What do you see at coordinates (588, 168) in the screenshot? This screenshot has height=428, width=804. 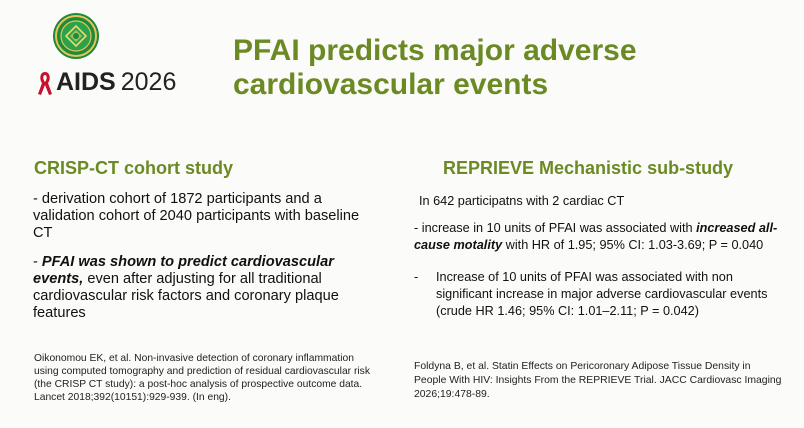 I see `right-heading: REPRIEVE Mechanistic sub-study` at bounding box center [588, 168].